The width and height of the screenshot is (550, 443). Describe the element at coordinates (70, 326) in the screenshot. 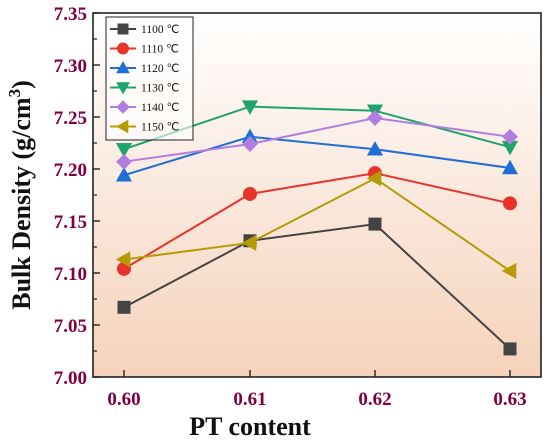

I see `y-tick-label: 7.05` at that location.